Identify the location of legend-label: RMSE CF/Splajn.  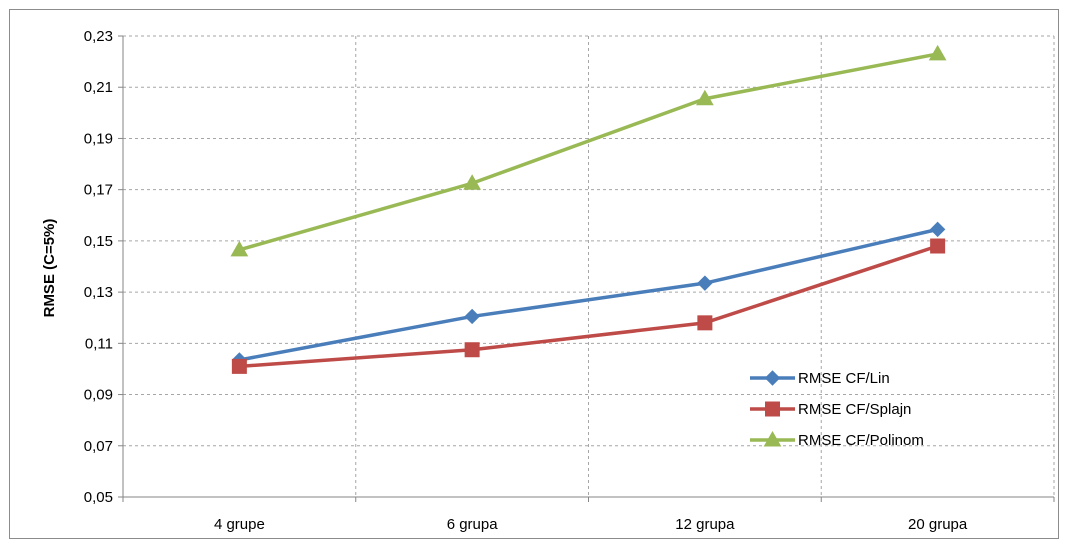
(854, 409).